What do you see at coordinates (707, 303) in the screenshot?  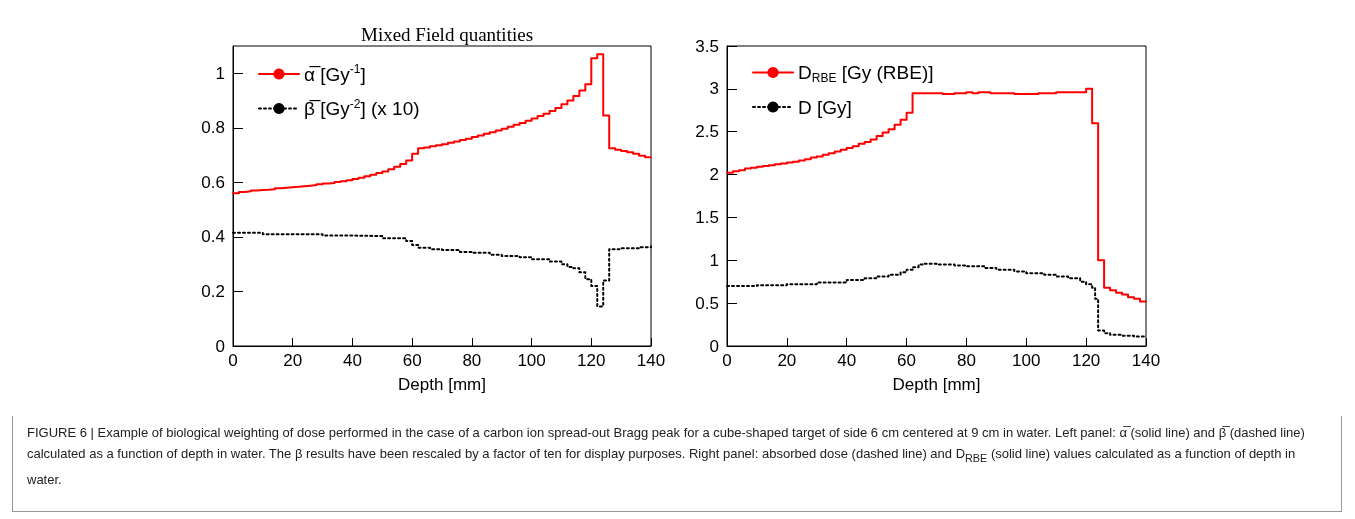 I see `y-tick-label: 0.5` at bounding box center [707, 303].